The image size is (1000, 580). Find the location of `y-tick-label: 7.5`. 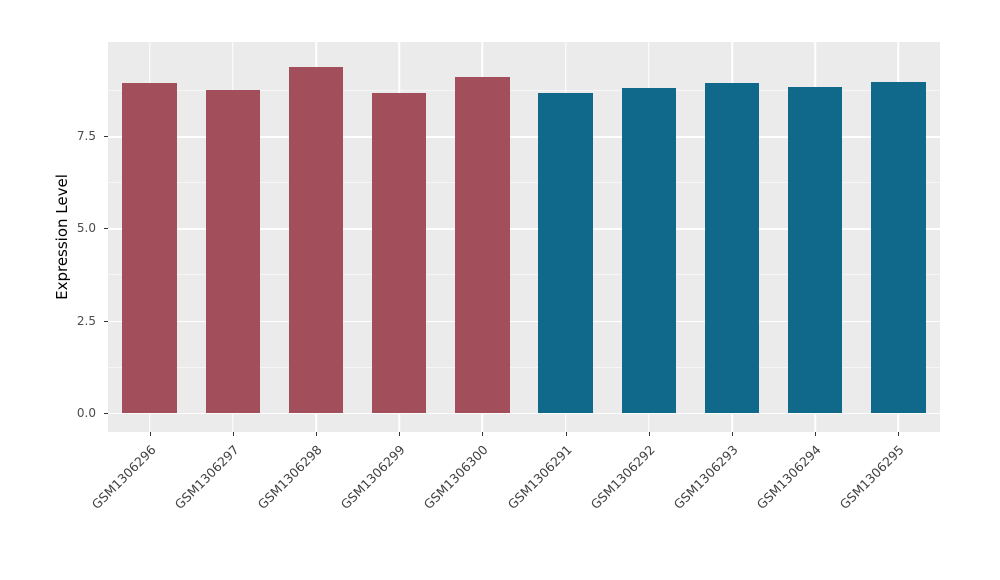

y-tick-label: 7.5 is located at coordinates (86, 136).